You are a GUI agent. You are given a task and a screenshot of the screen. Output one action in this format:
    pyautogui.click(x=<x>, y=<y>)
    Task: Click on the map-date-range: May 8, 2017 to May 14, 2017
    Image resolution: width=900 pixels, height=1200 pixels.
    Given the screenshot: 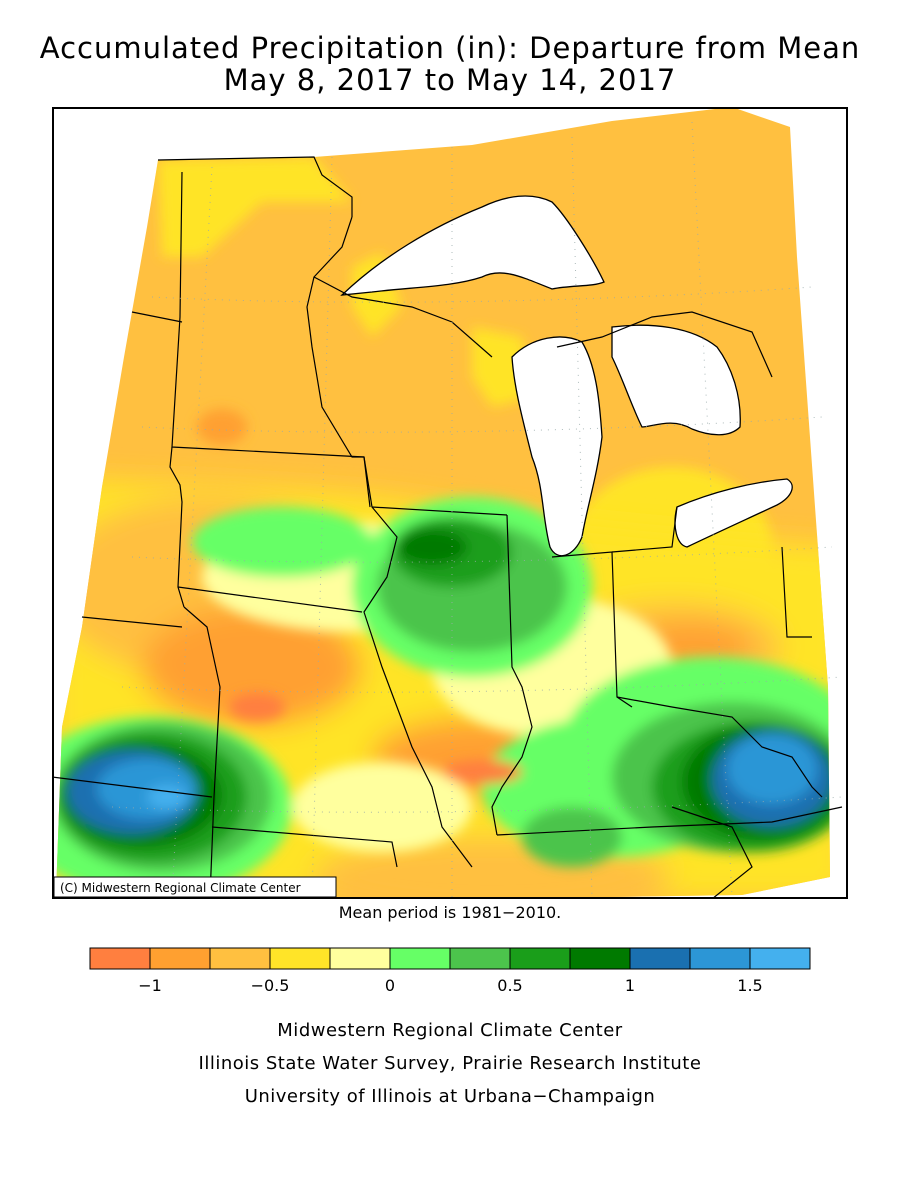 What is the action you would take?
    pyautogui.click(x=450, y=80)
    